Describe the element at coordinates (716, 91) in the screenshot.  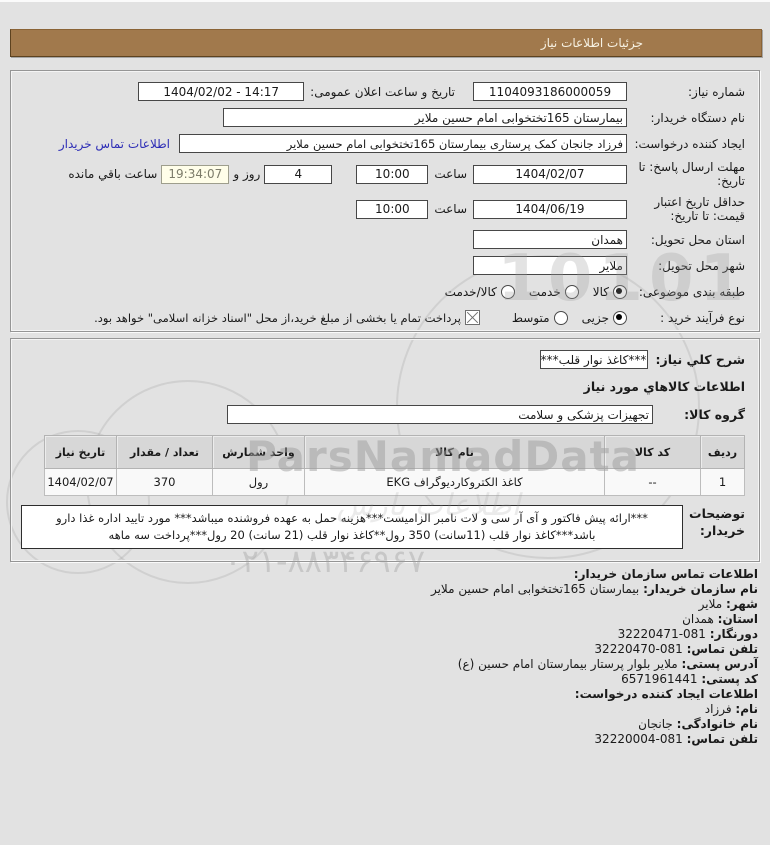
I see `need-number-label: شماره نیاز:` at that location.